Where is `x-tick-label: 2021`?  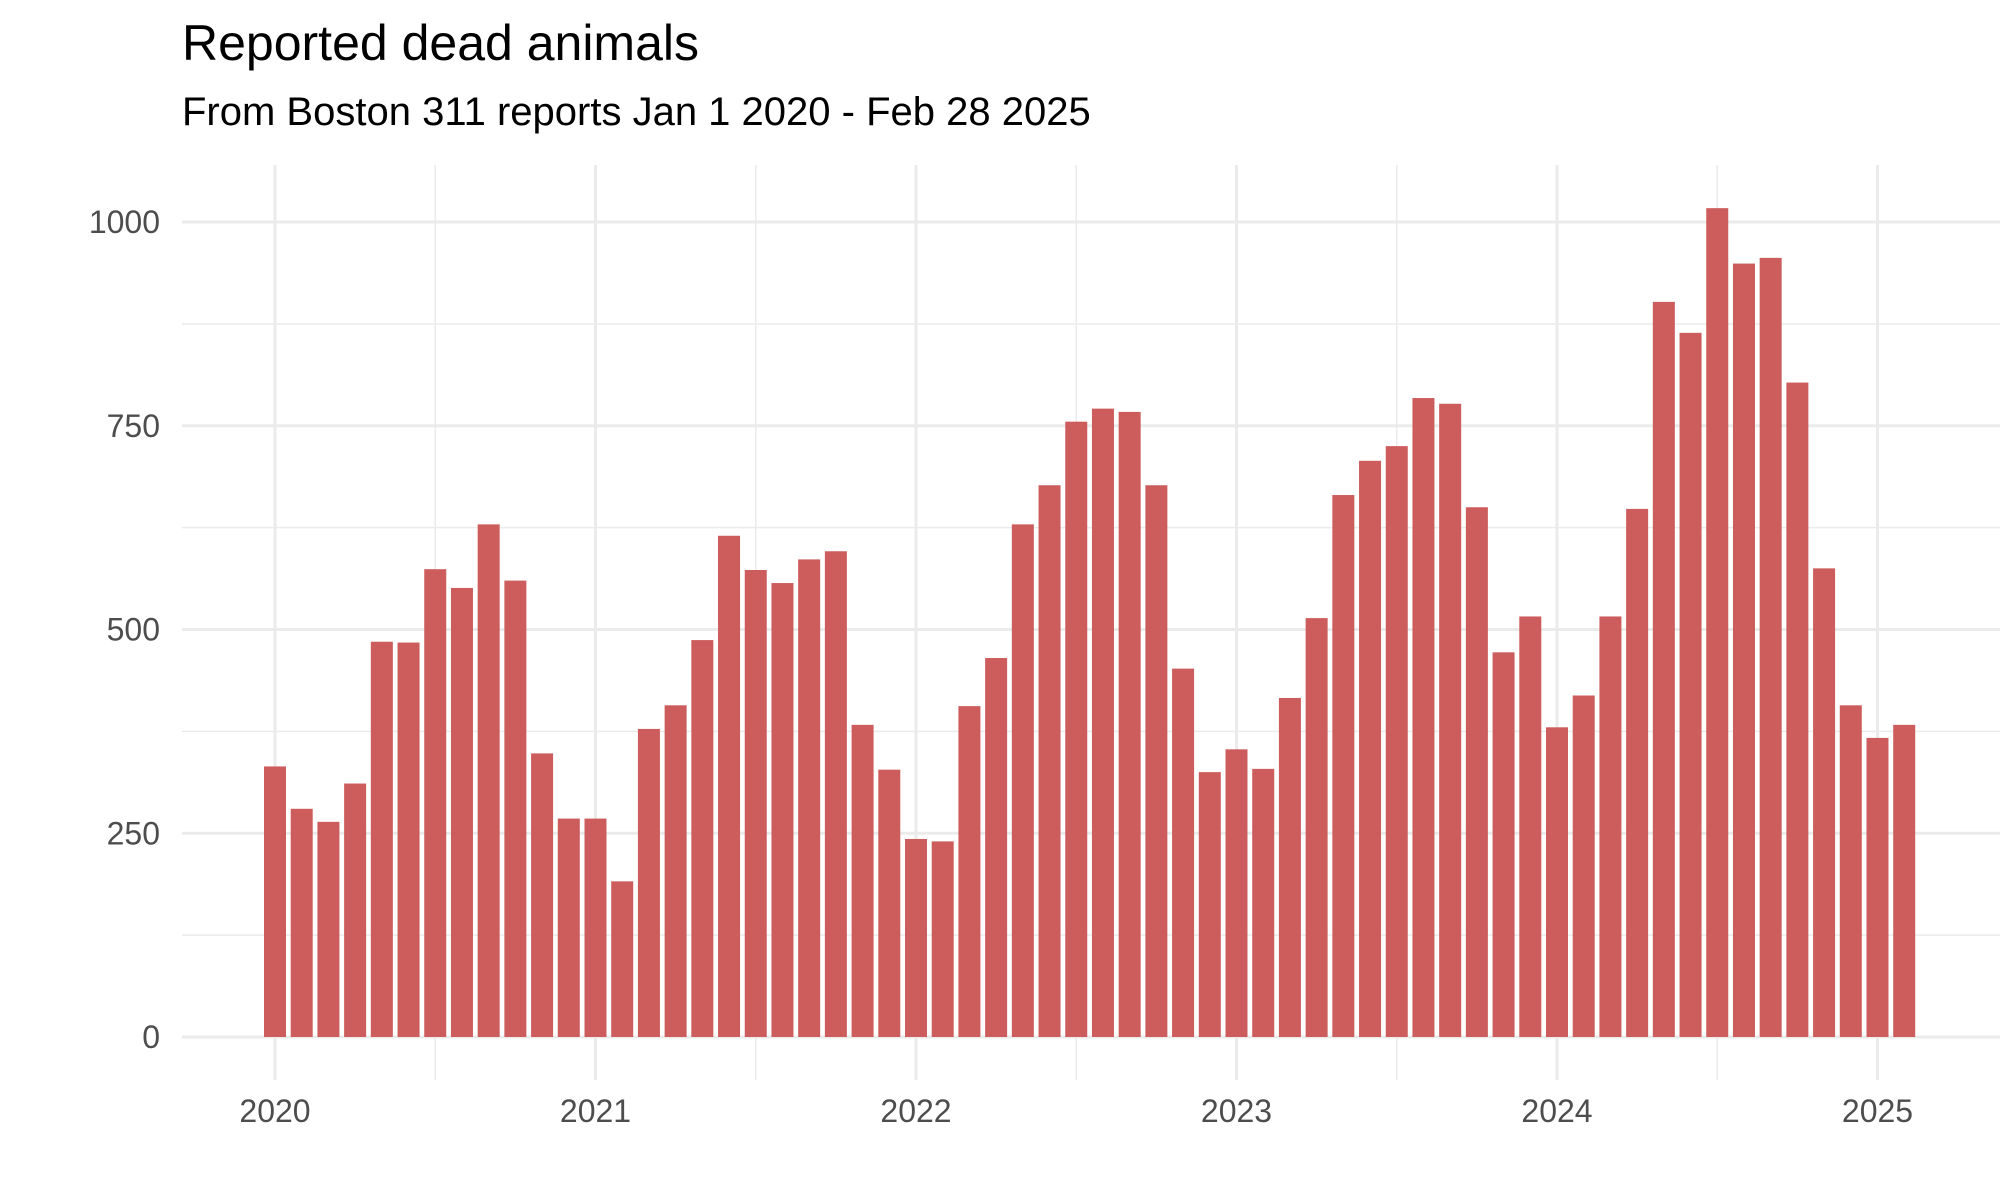
x-tick-label: 2021 is located at coordinates (595, 1111).